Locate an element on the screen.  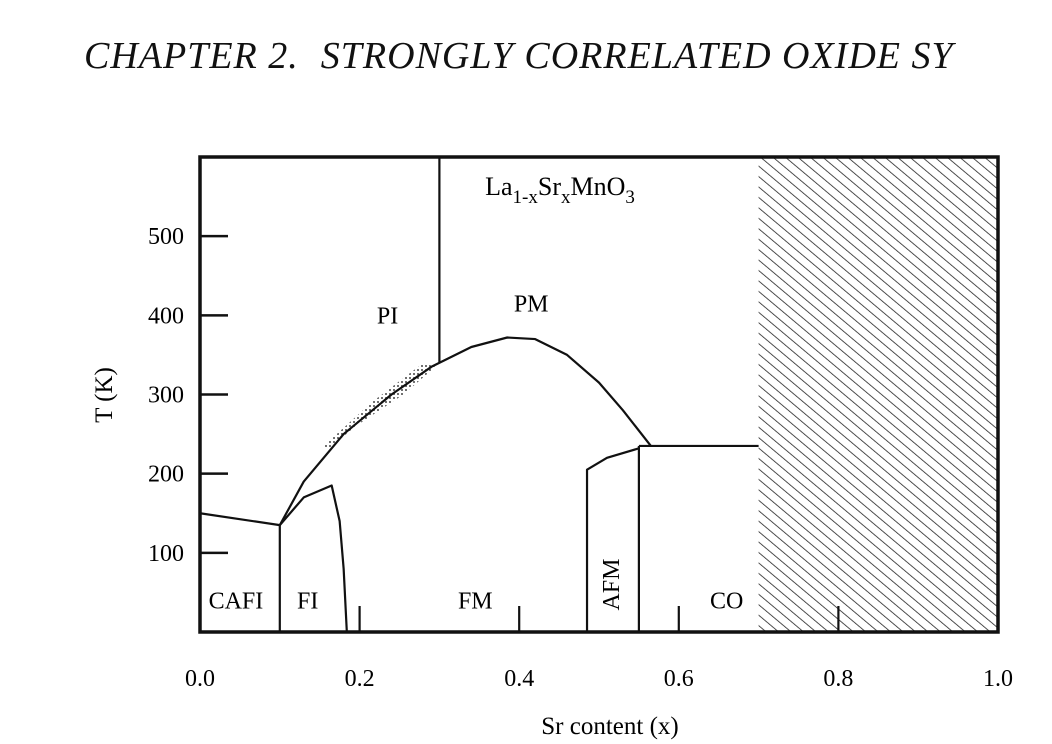
y-tick-label: 200 is located at coordinates (166, 475).